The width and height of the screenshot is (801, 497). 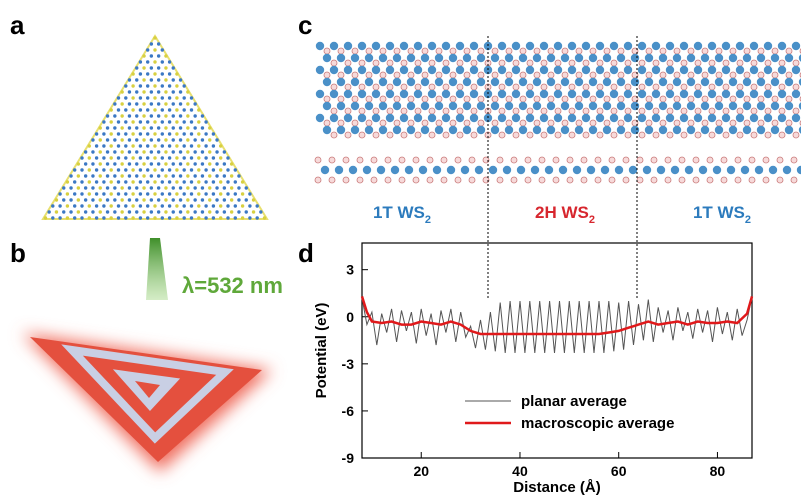 What do you see at coordinates (17, 25) in the screenshot?
I see `panel-label: a` at bounding box center [17, 25].